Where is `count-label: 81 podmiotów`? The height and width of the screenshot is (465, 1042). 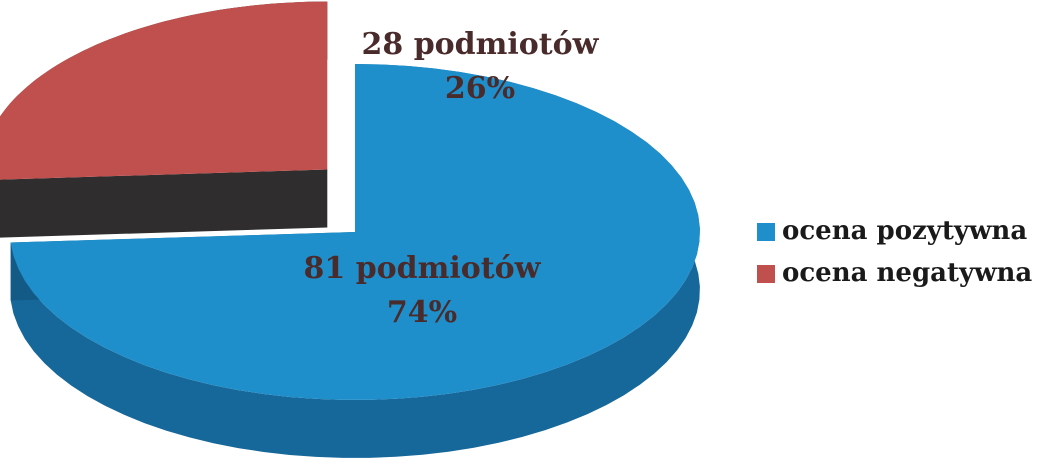 count-label: 81 podmiotów is located at coordinates (423, 268).